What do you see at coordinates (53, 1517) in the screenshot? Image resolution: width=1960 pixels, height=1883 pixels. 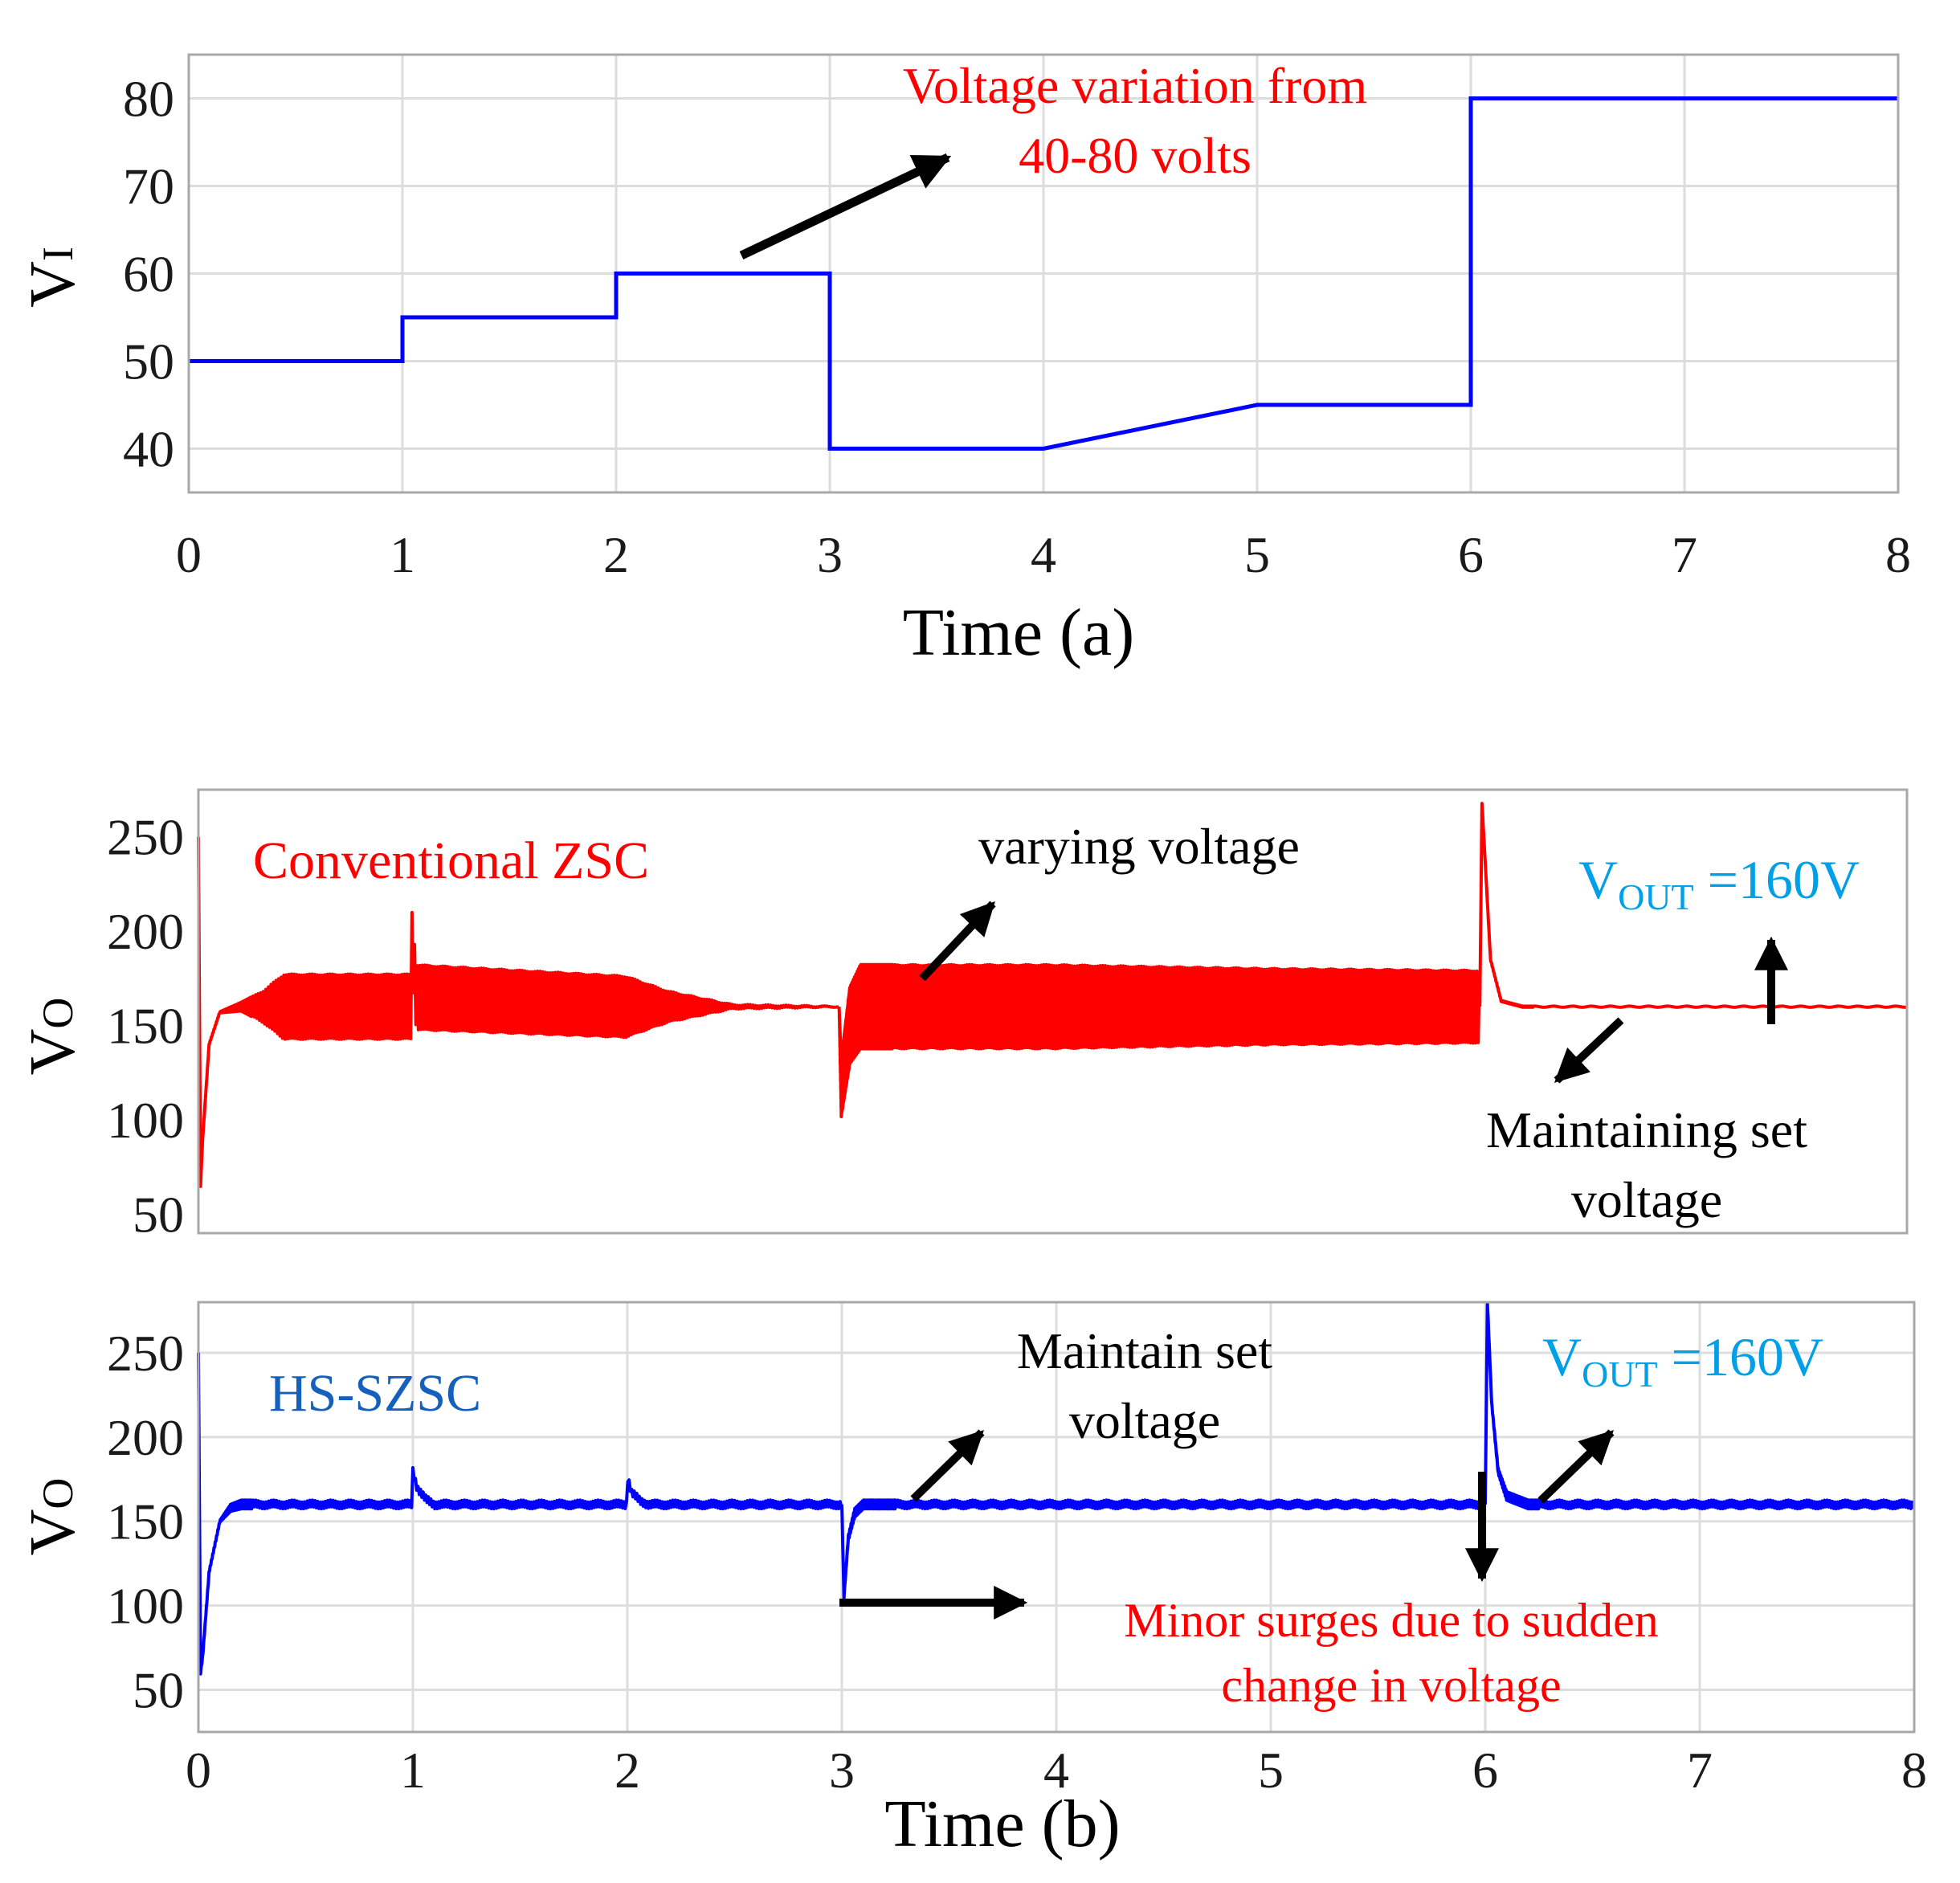 I see `chart-b2-y-axis-label: VO` at bounding box center [53, 1517].